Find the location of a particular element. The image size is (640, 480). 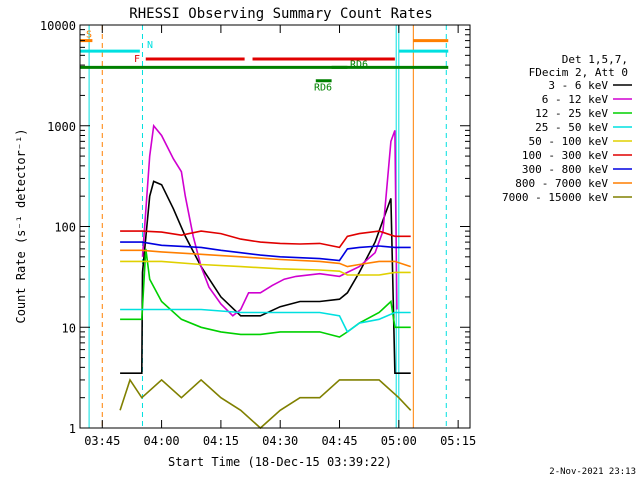

state-bar-label-6: RD6 is located at coordinates (323, 88).